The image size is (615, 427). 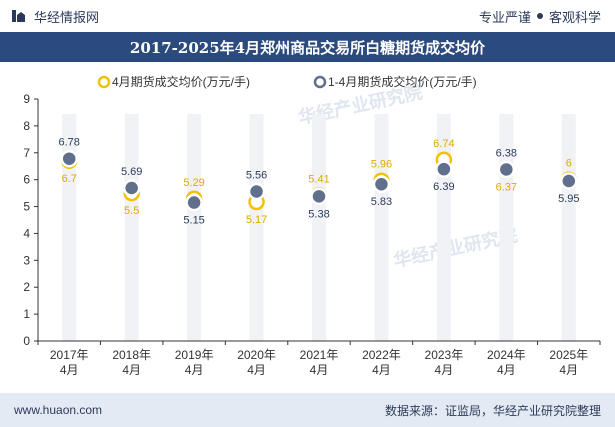 I want to click on y-tick-label: 1, so click(x=26, y=314).